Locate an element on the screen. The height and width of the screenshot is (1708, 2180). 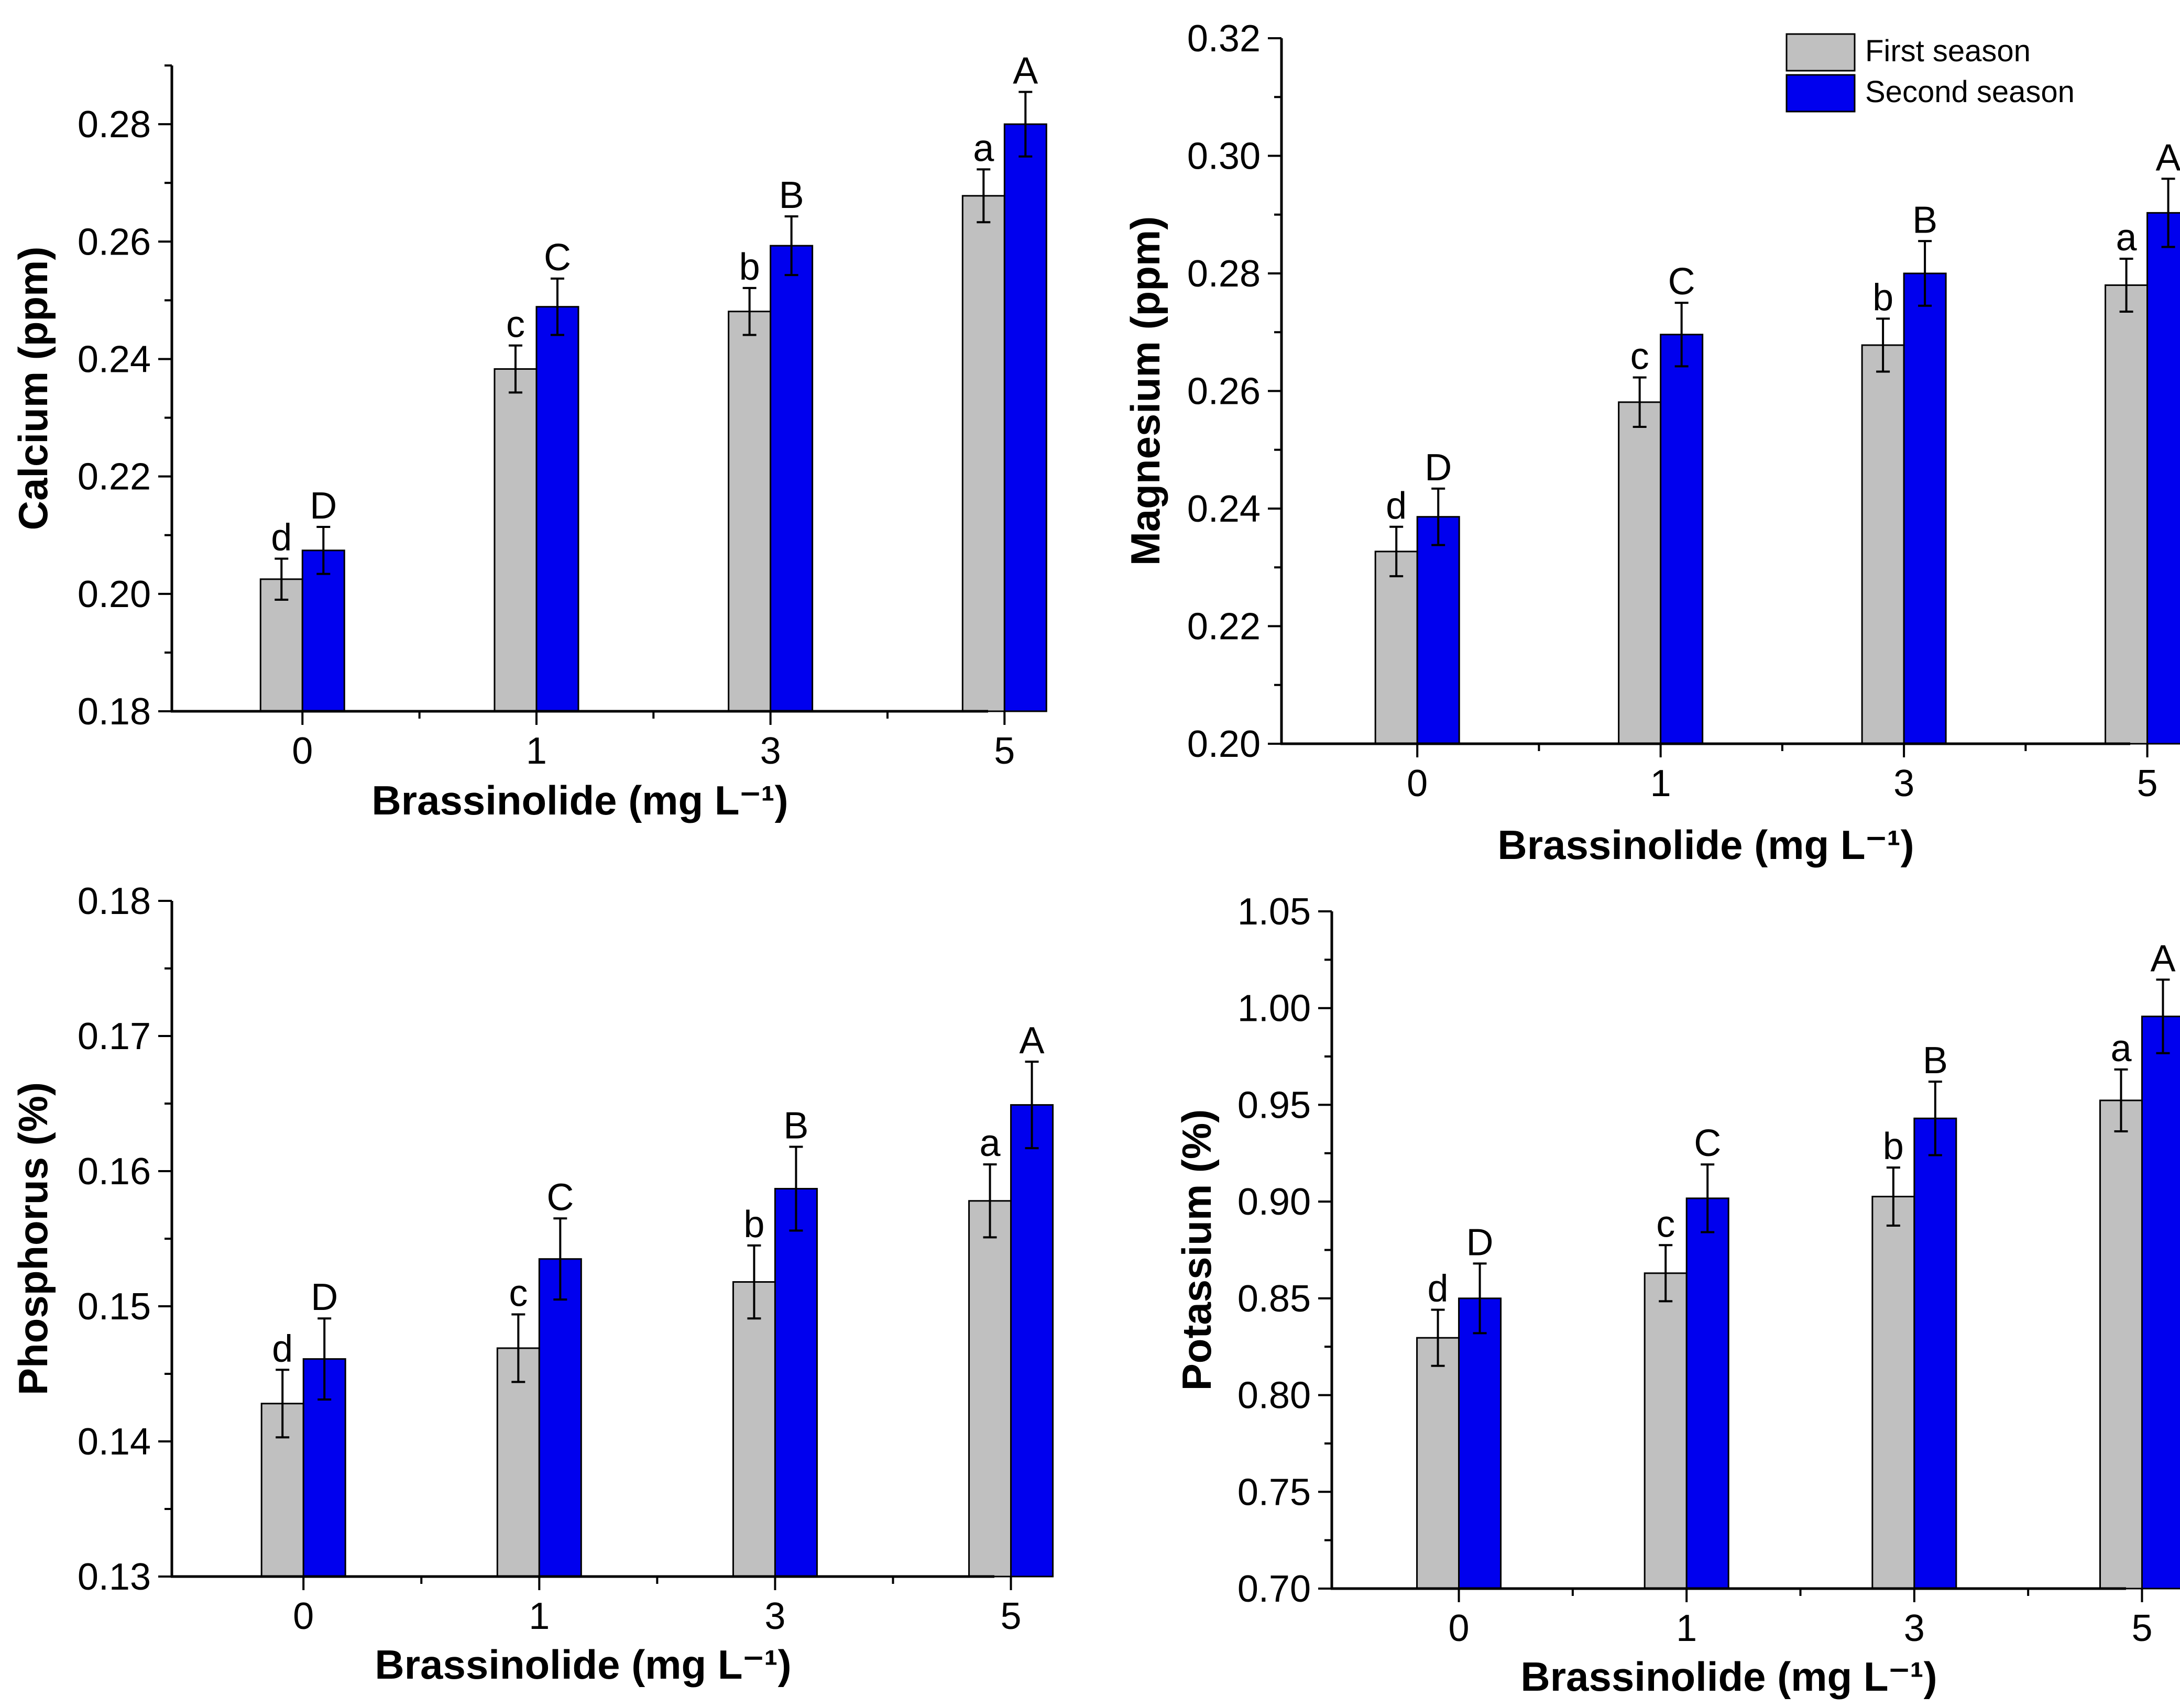
y-tick-label: 0.70 is located at coordinates (1274, 1589).